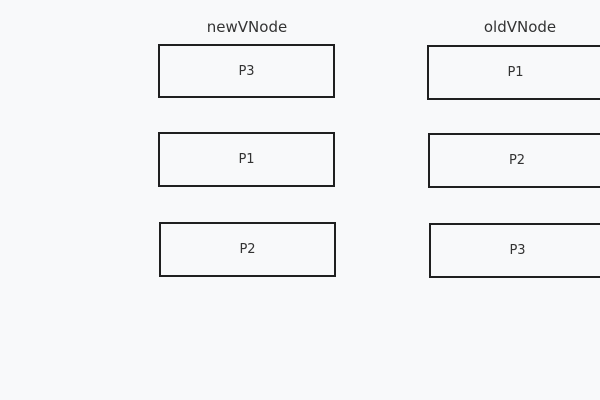 This screenshot has width=600, height=400. Describe the element at coordinates (514, 250) in the screenshot. I see `old-vnode-node-3: P3` at that location.